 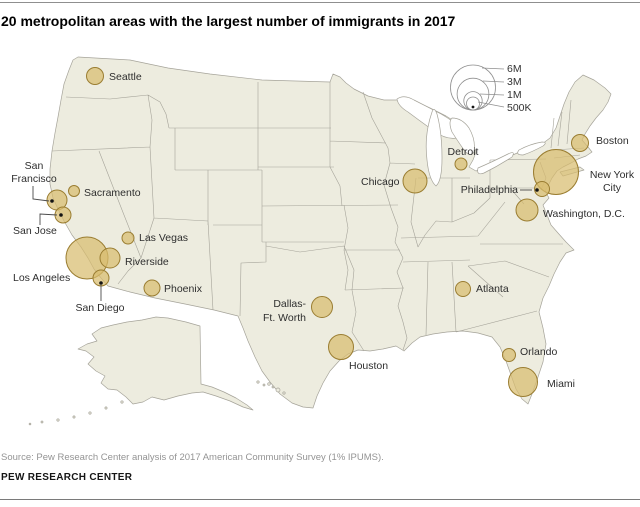 What do you see at coordinates (492, 289) in the screenshot?
I see `city-label-atlanta: Atlanta` at bounding box center [492, 289].